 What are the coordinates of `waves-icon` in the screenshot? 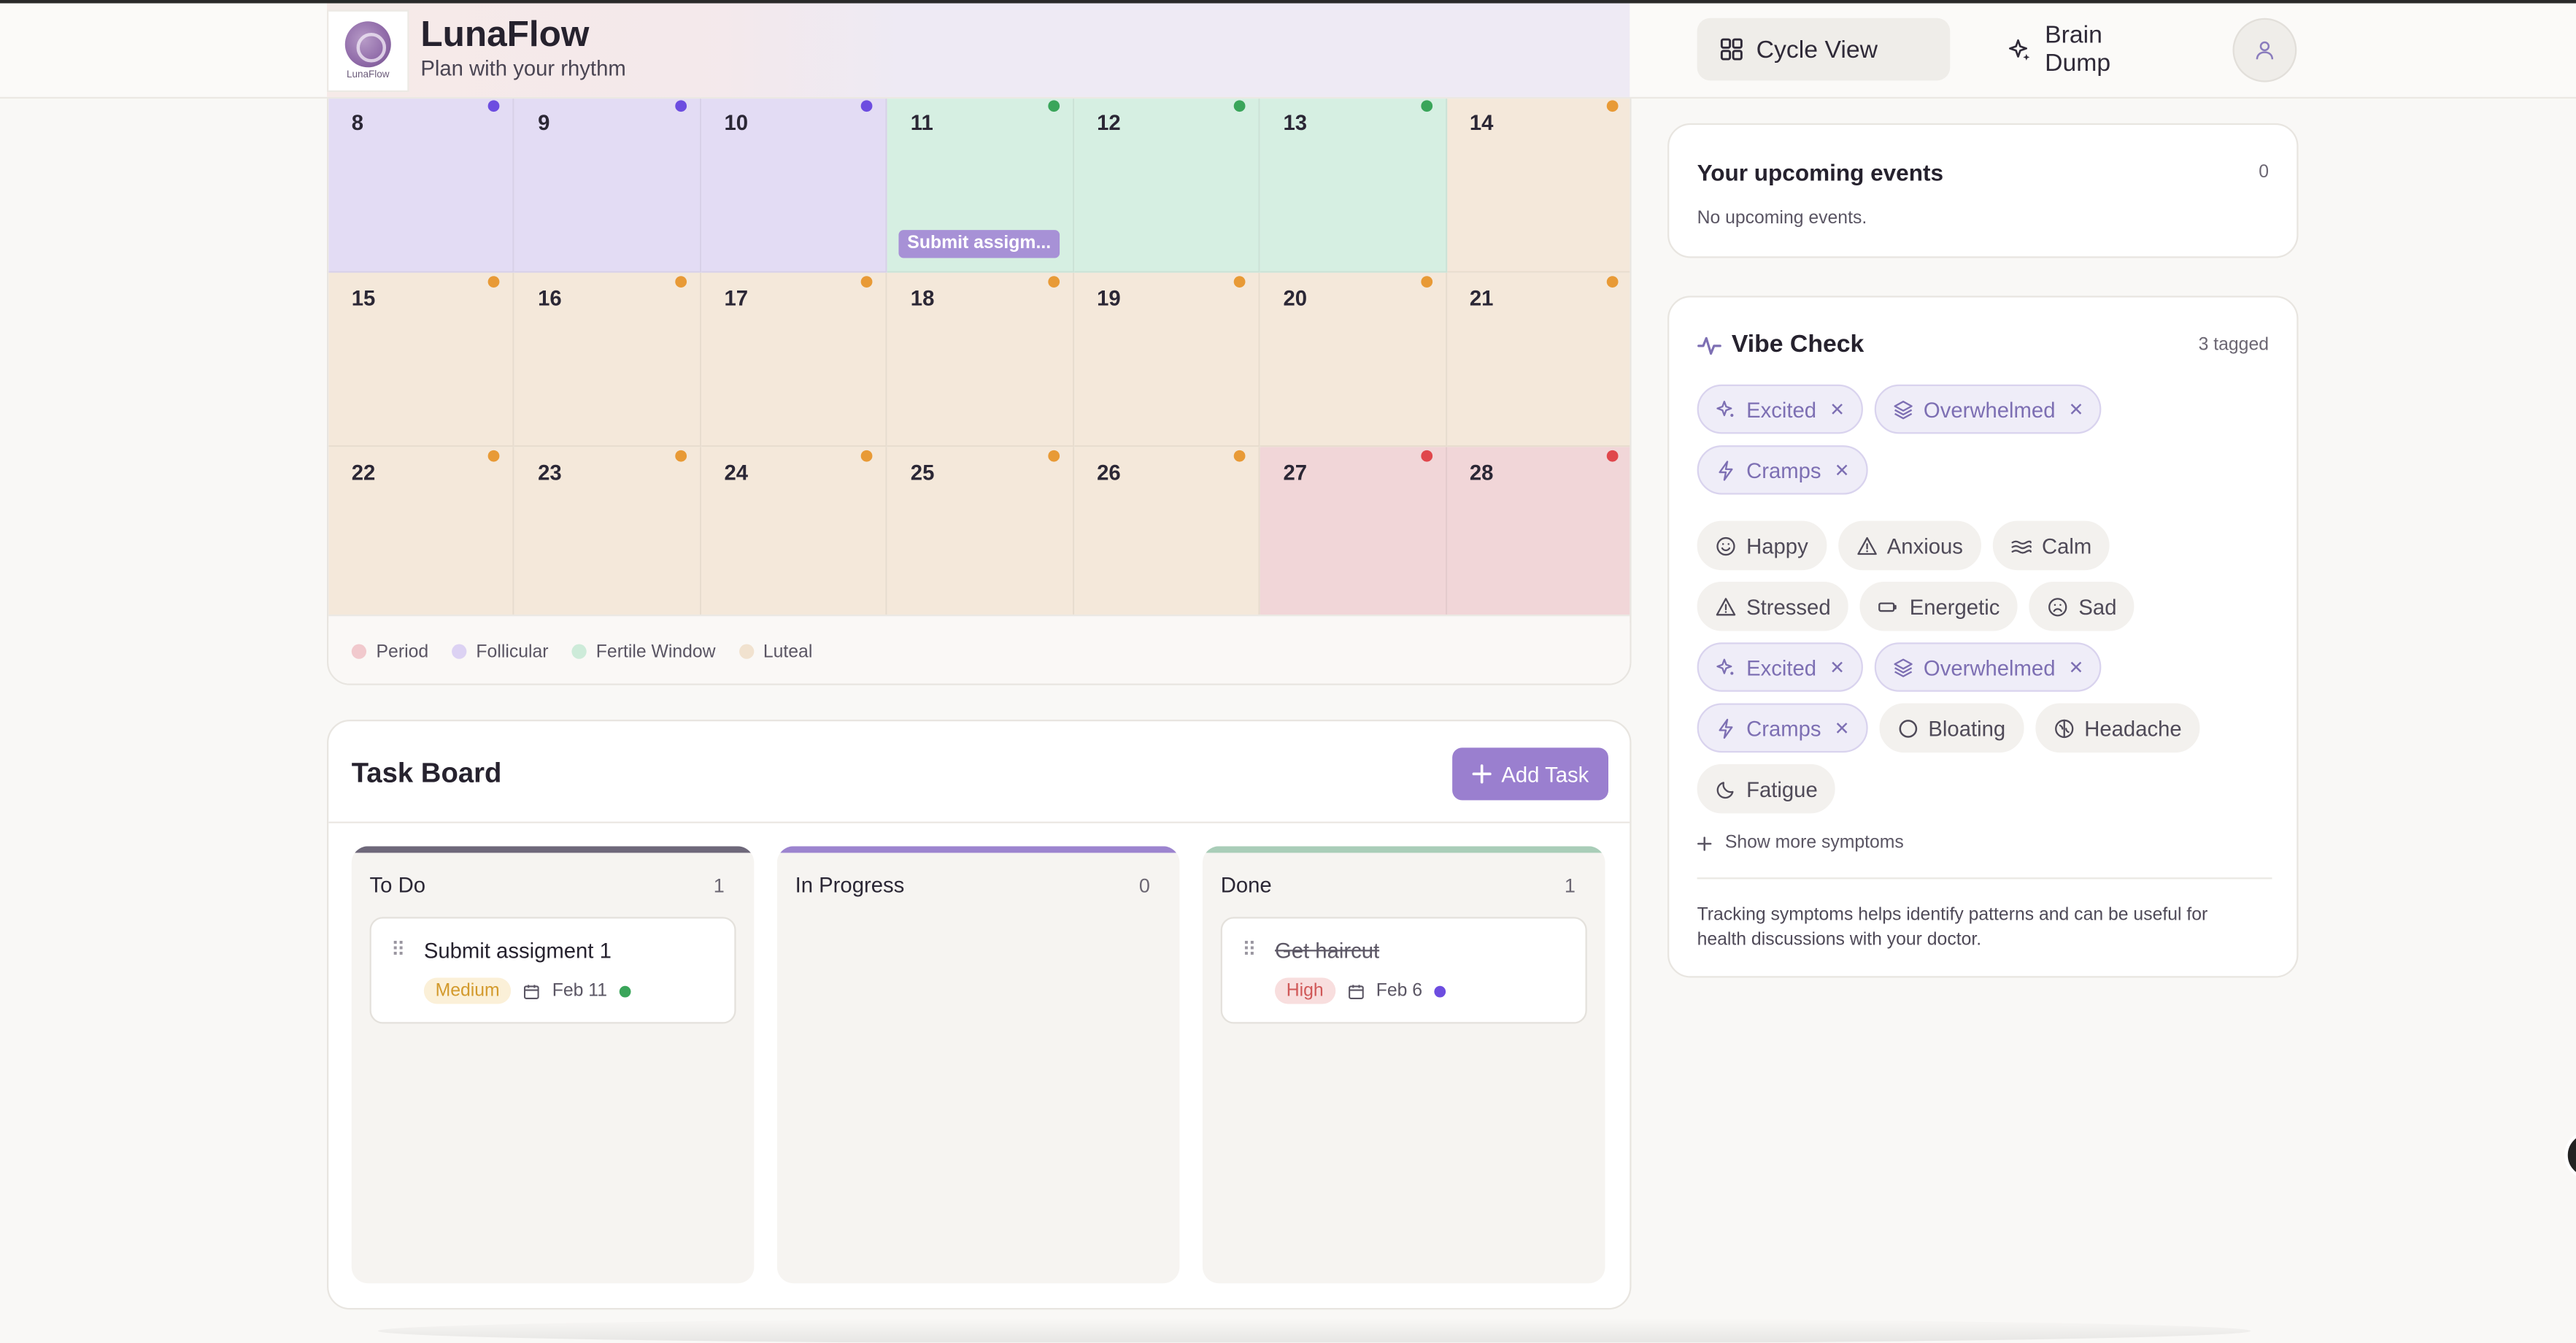 It's located at (2022, 546).